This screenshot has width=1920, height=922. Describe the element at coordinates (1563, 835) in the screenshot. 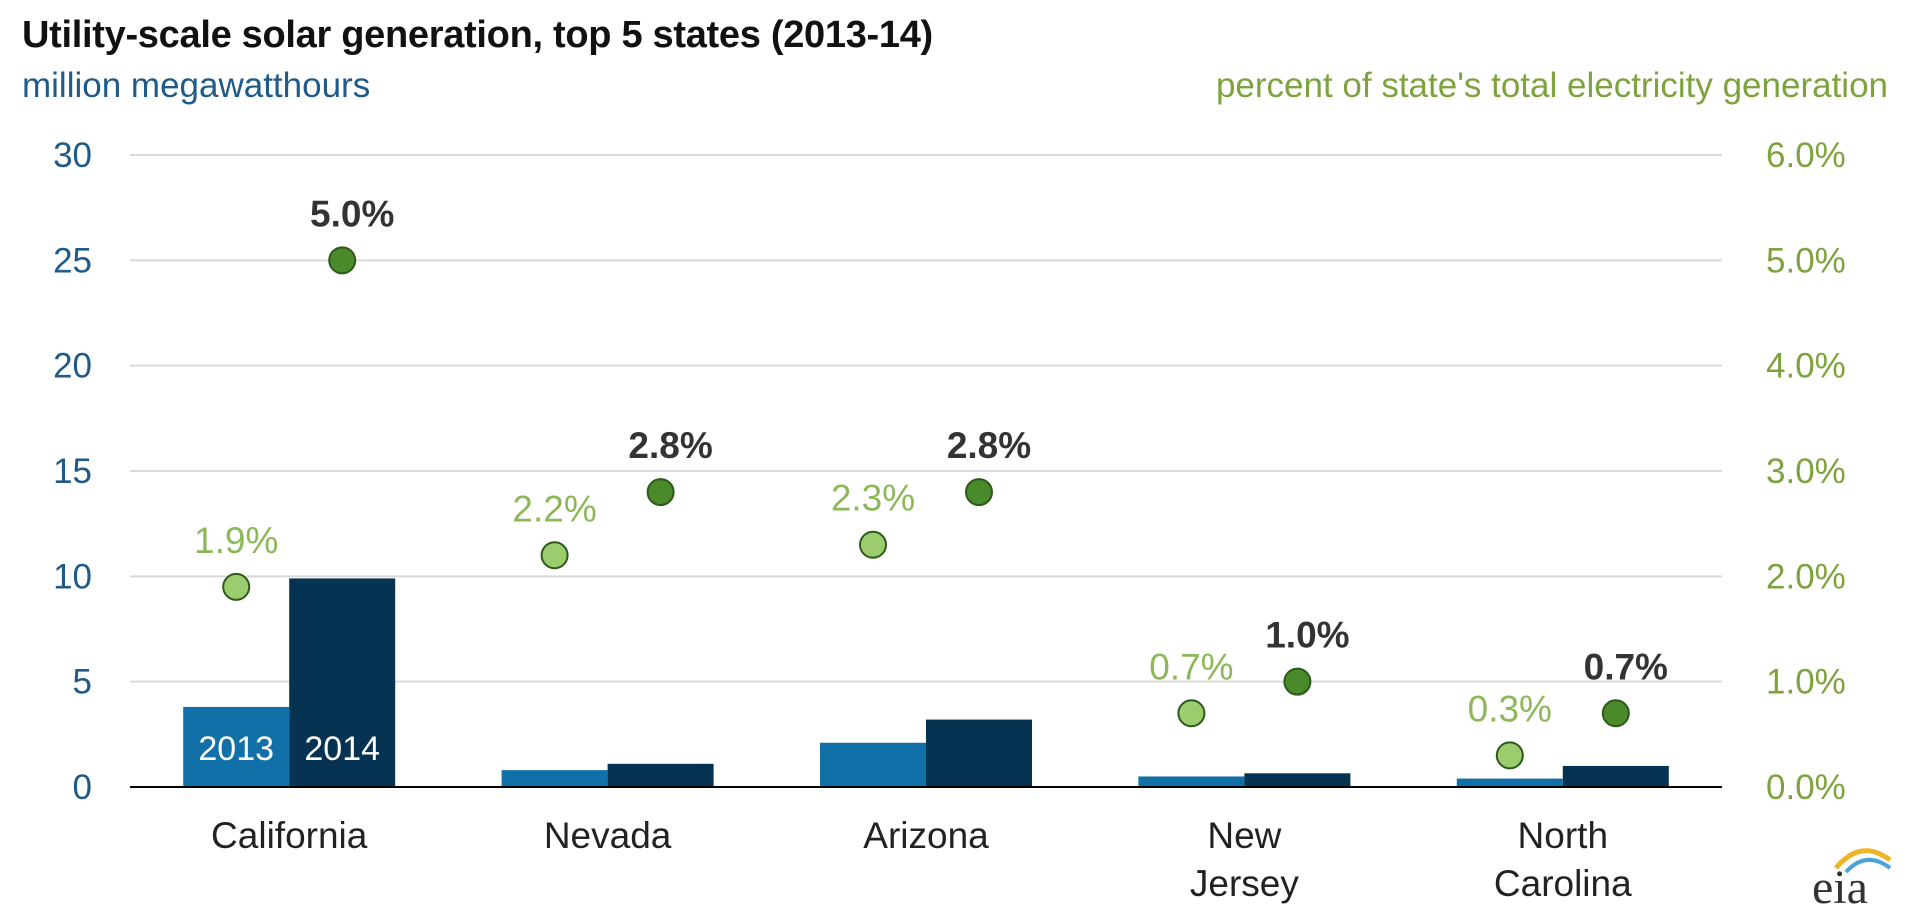

I see `x-axis-category-label: North` at that location.